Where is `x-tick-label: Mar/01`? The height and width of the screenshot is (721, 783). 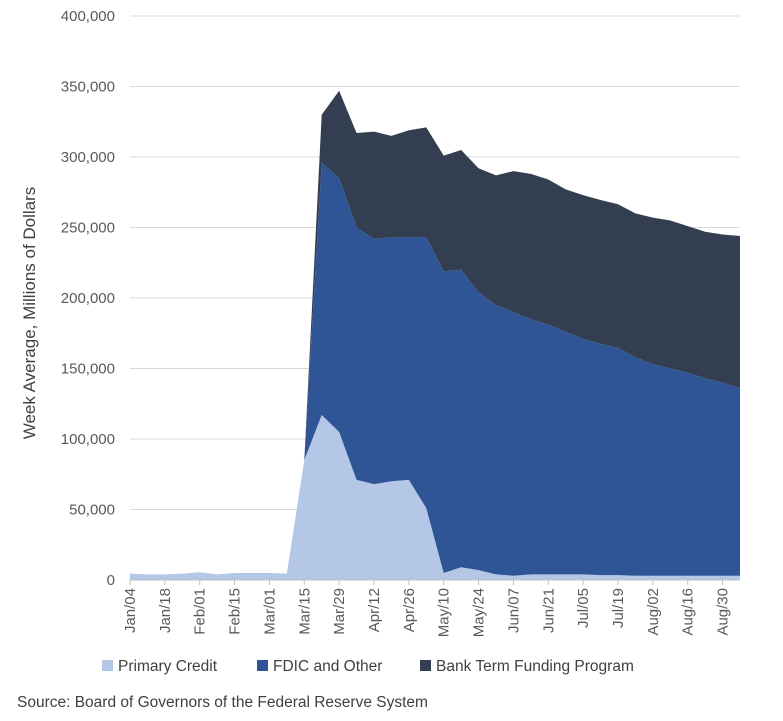
x-tick-label: Mar/01 is located at coordinates (269, 611).